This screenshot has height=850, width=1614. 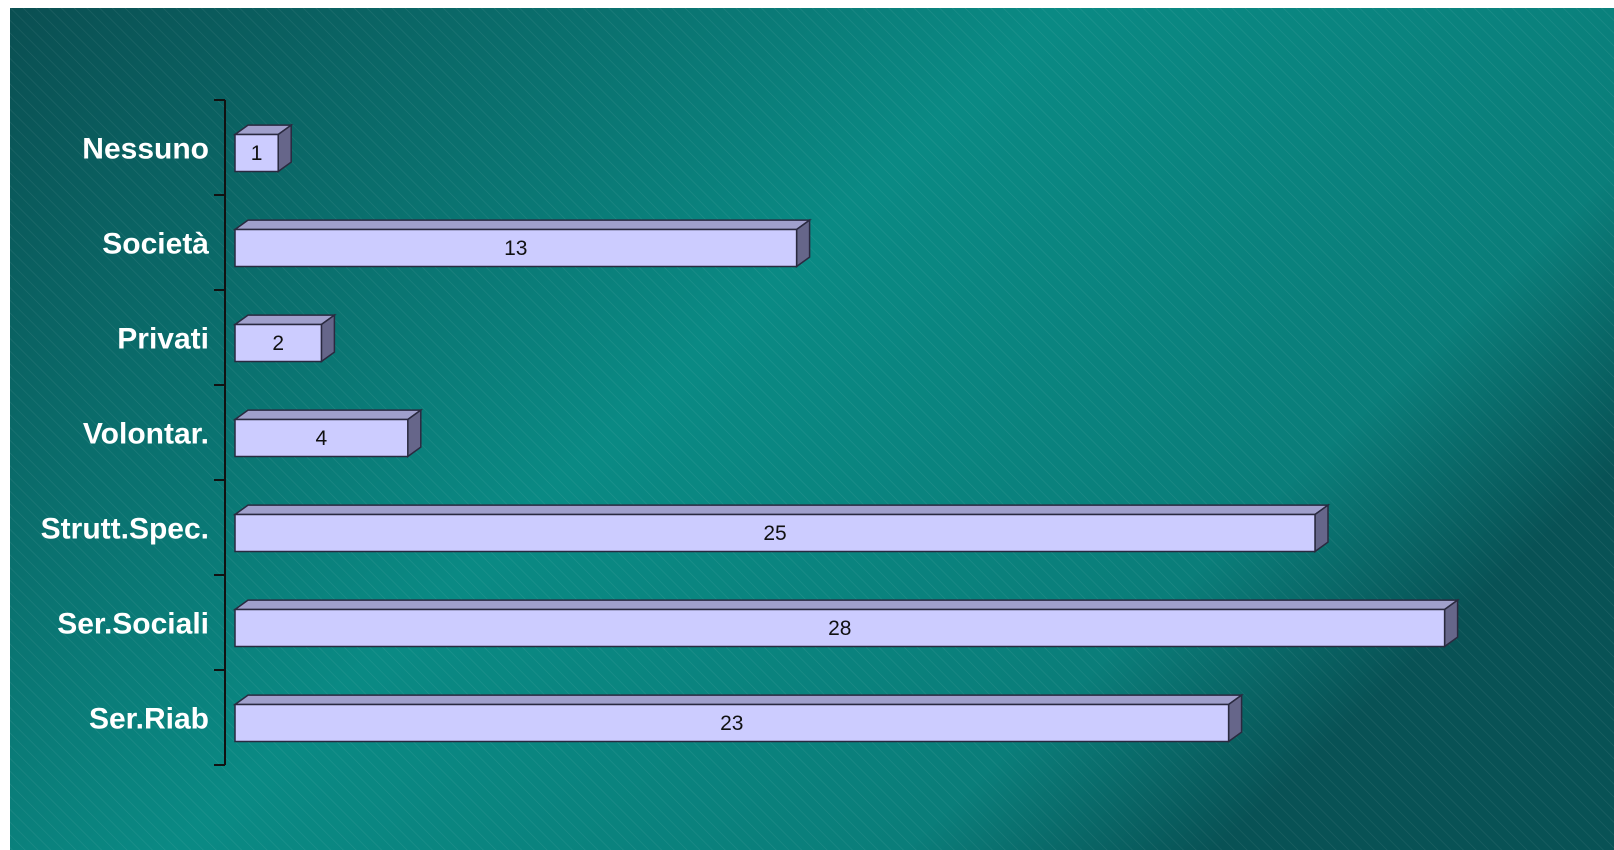 I want to click on data-label: 25, so click(x=774, y=533).